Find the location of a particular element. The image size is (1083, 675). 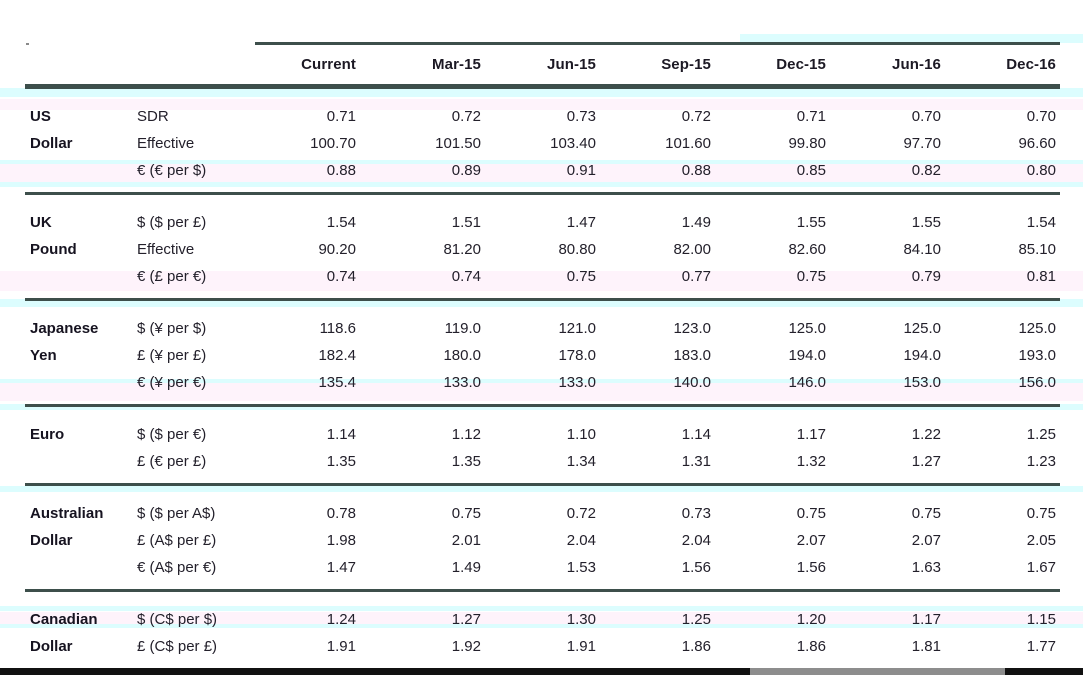

cell-value: 1.15 is located at coordinates (1041, 619).